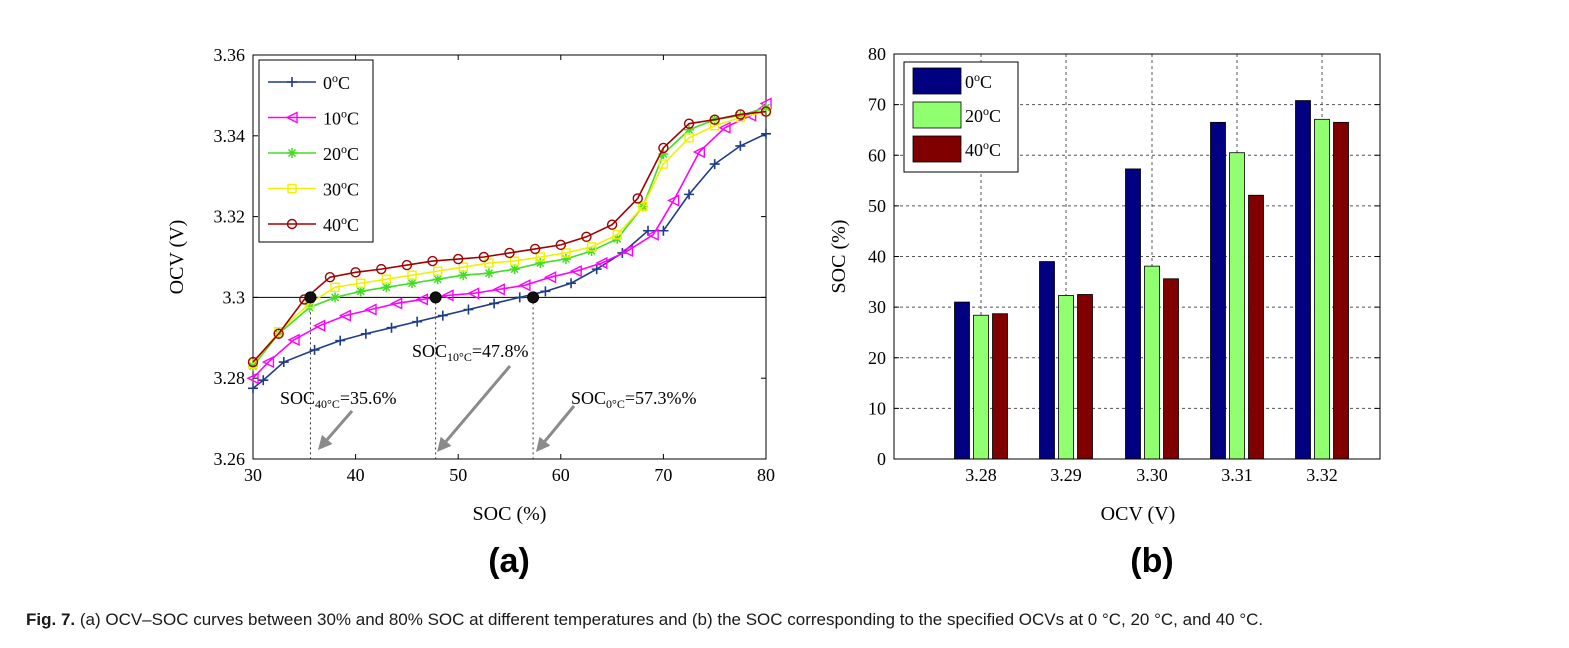 The height and width of the screenshot is (648, 1569). I want to click on y-tick-label: 3.34, so click(230, 136).